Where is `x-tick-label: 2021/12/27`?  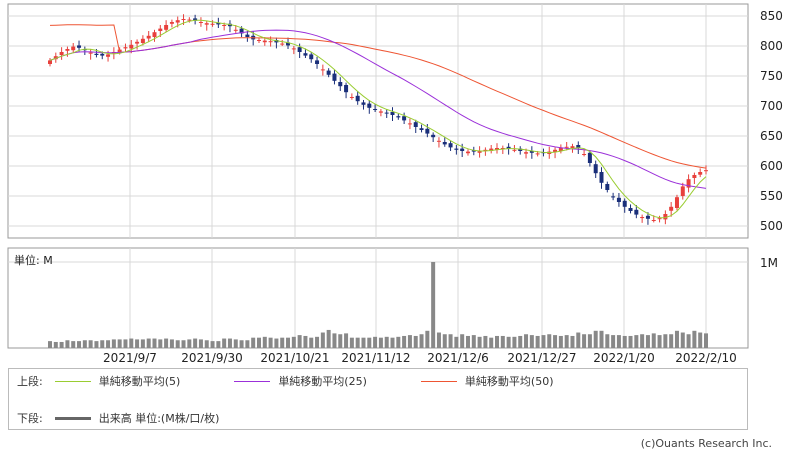
x-tick-label: 2021/12/27 is located at coordinates (541, 358).